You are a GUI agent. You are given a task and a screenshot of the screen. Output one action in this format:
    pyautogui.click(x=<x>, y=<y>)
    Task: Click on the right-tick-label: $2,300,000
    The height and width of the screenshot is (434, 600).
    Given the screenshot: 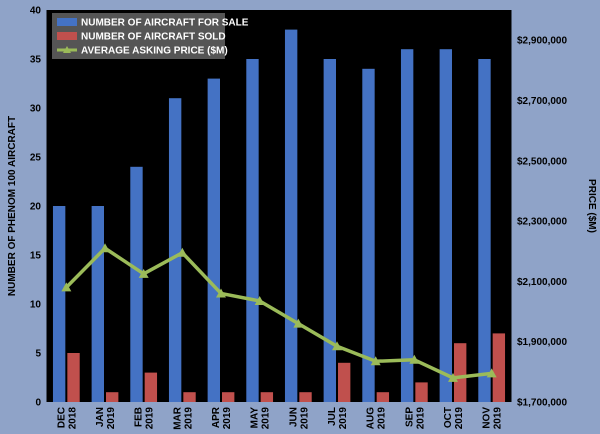 What is the action you would take?
    pyautogui.click(x=542, y=222)
    